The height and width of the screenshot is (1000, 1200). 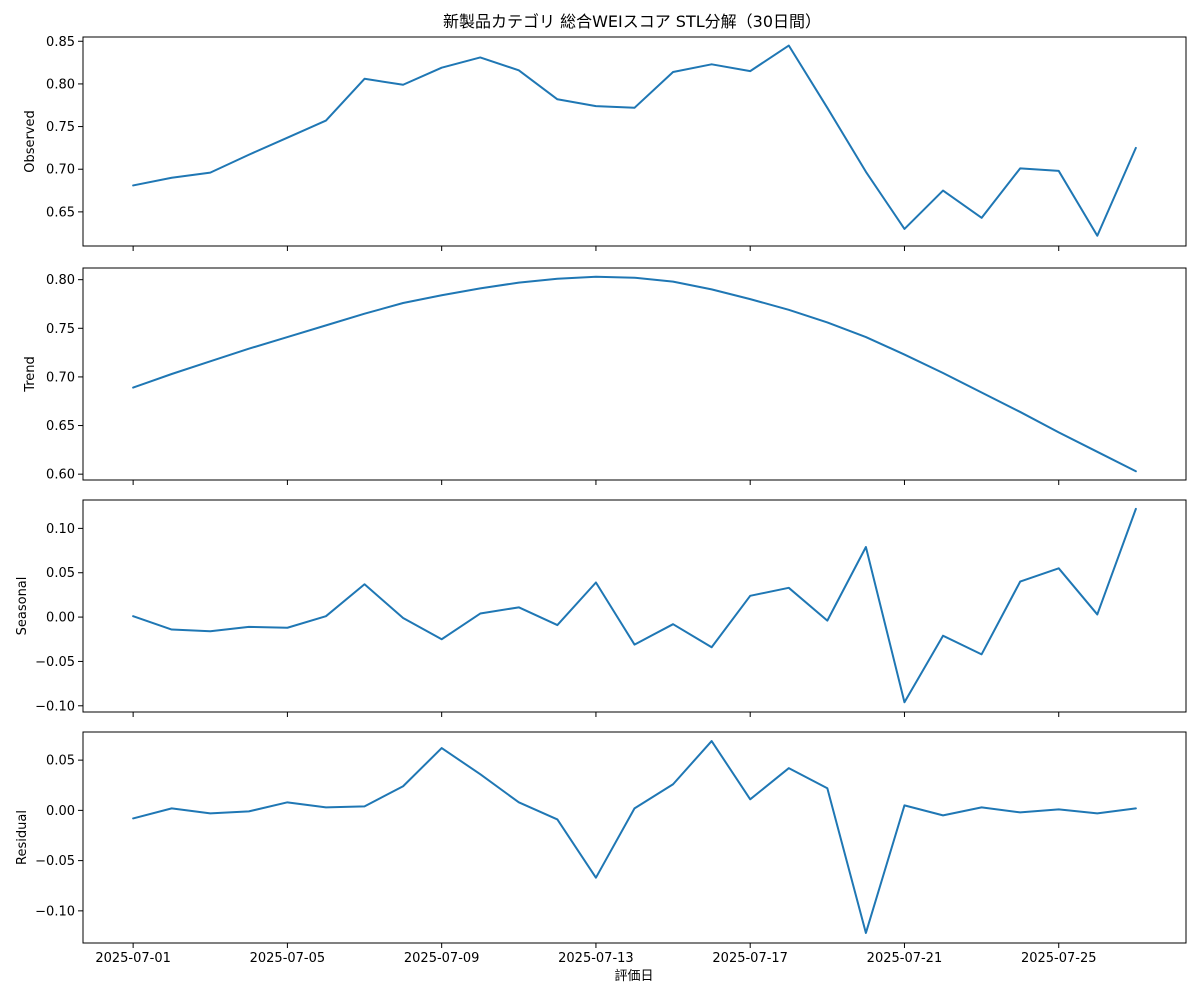 What do you see at coordinates (22, 606) in the screenshot?
I see `y-axis-label-seasonal: Seasonal` at bounding box center [22, 606].